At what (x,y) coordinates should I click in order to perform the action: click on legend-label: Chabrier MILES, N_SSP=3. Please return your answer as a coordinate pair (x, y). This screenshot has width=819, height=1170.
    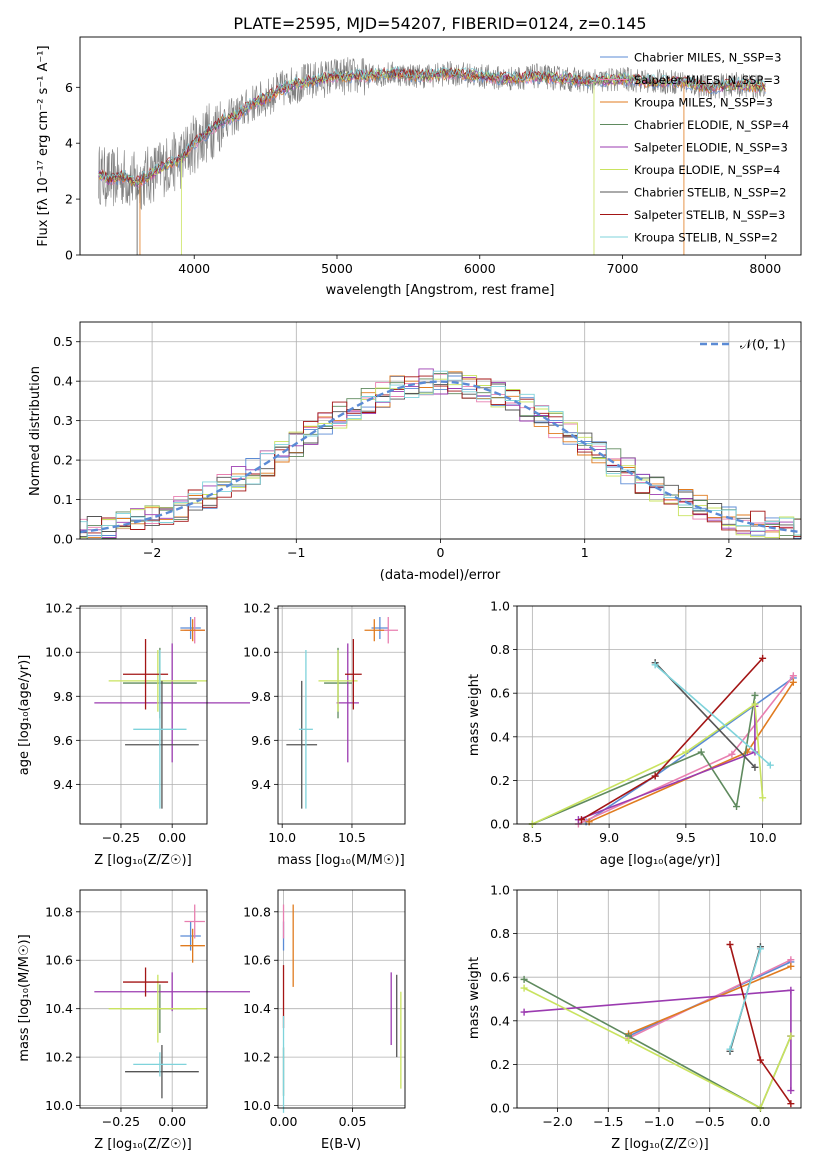
    Looking at the image, I should click on (707, 58).